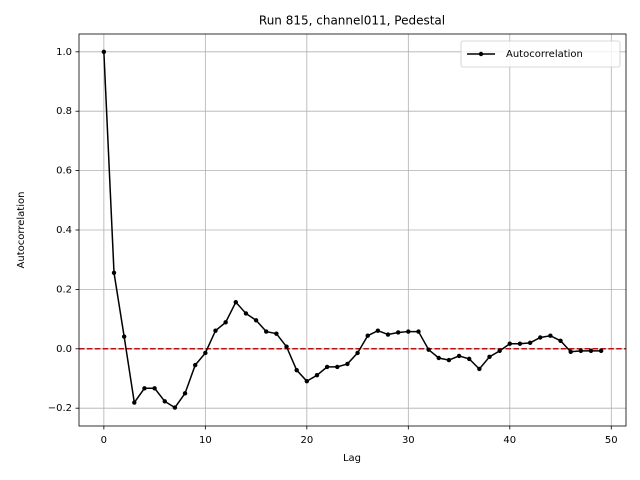 Image resolution: width=640 pixels, height=480 pixels. I want to click on y-tick-label: 0.0, so click(64, 349).